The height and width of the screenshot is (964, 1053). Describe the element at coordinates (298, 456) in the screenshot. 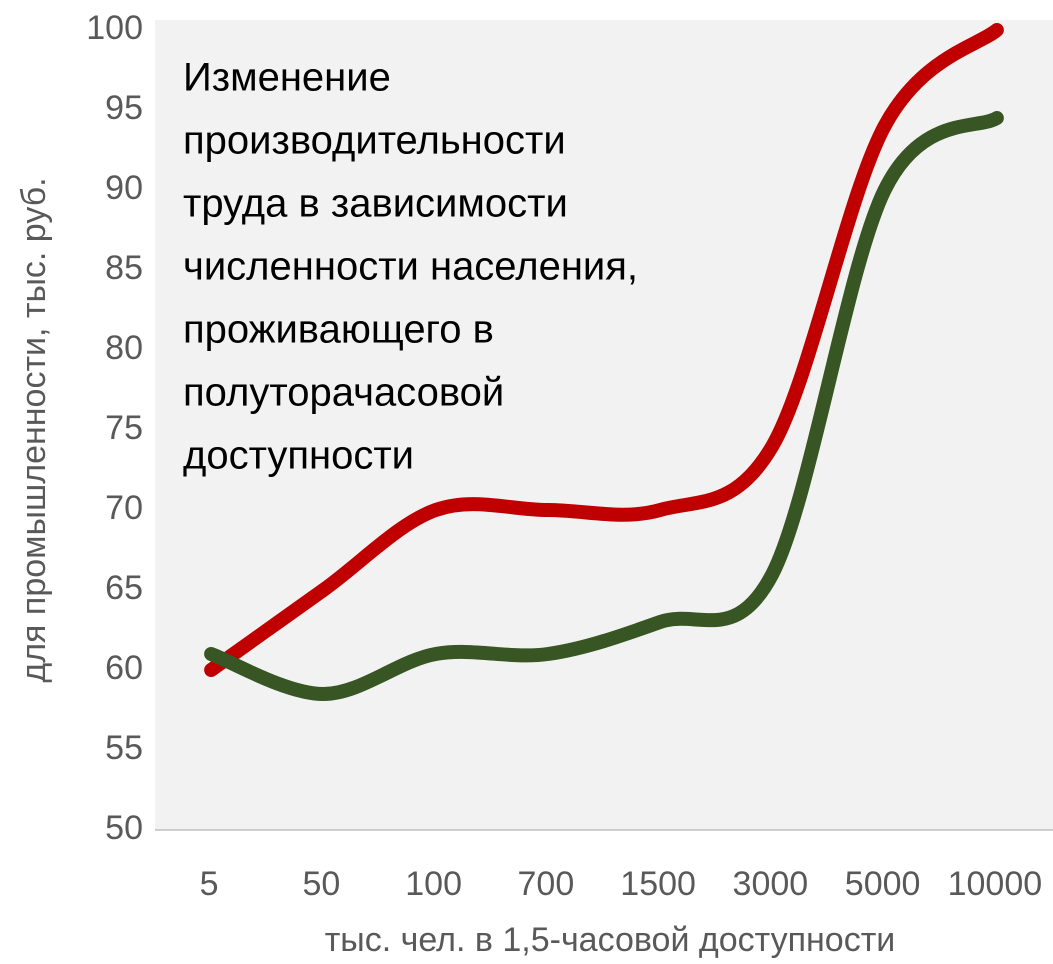

I see `annotation: доступности` at that location.